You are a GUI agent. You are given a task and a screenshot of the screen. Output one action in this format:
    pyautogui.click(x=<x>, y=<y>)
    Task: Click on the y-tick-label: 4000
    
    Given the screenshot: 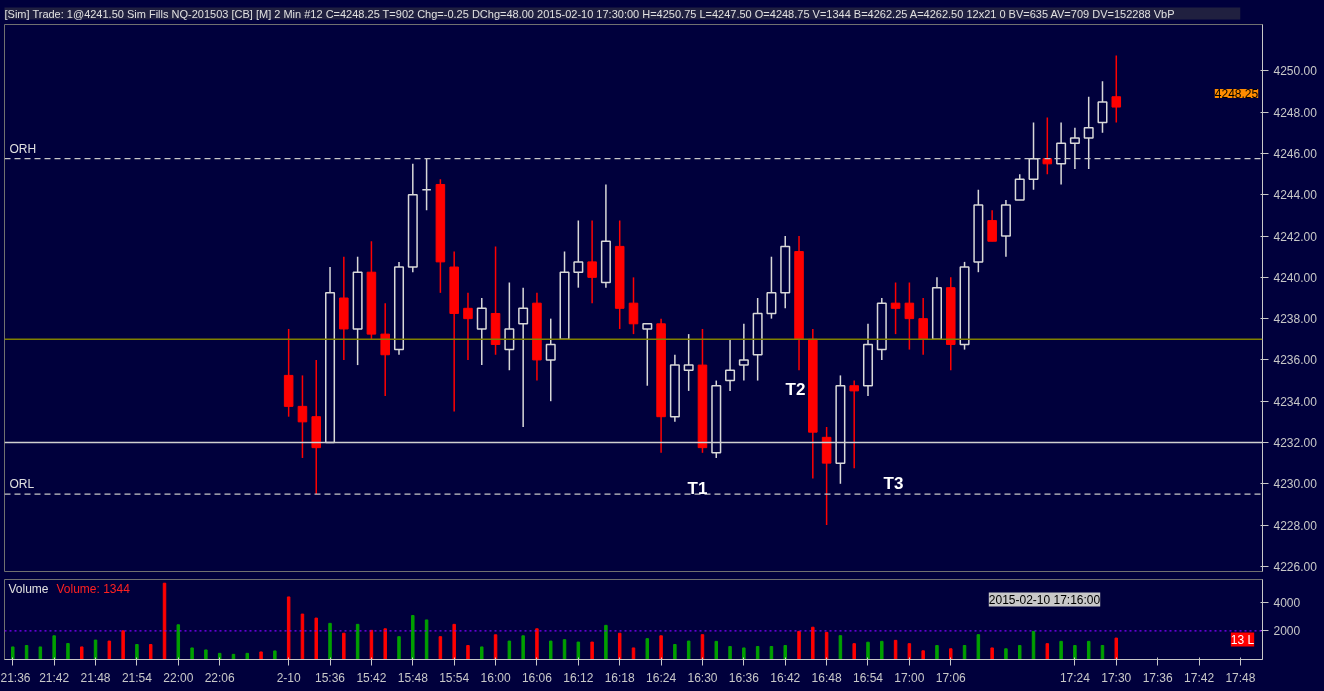 What is the action you would take?
    pyautogui.click(x=1287, y=602)
    